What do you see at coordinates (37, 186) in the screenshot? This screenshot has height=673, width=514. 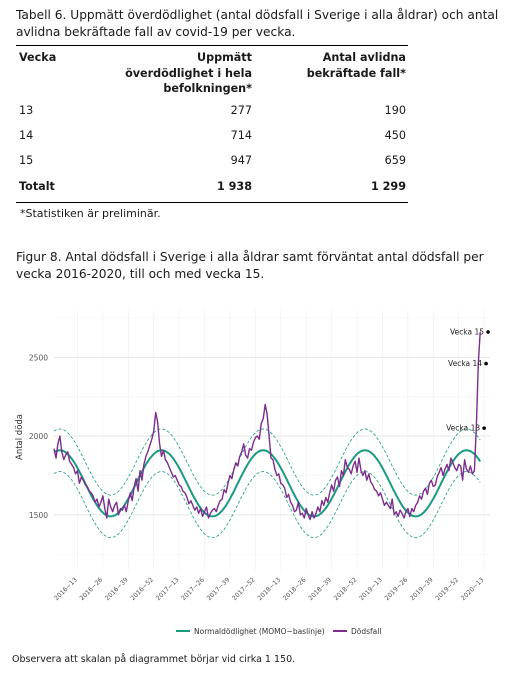 I see `total-label: Totalt` at bounding box center [37, 186].